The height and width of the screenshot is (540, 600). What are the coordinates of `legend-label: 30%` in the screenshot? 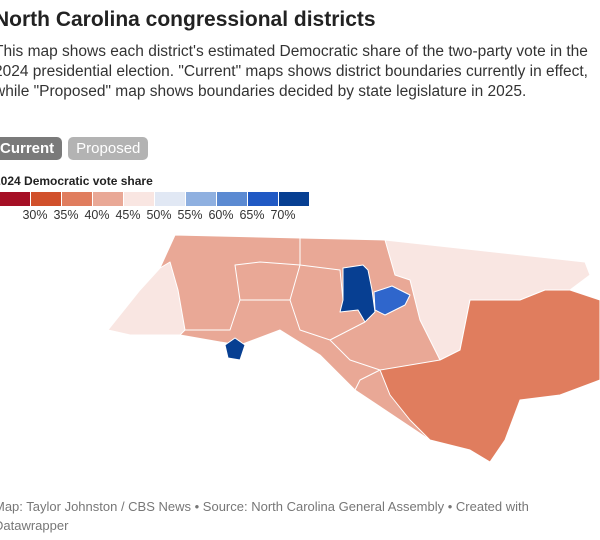 It's located at (35, 215).